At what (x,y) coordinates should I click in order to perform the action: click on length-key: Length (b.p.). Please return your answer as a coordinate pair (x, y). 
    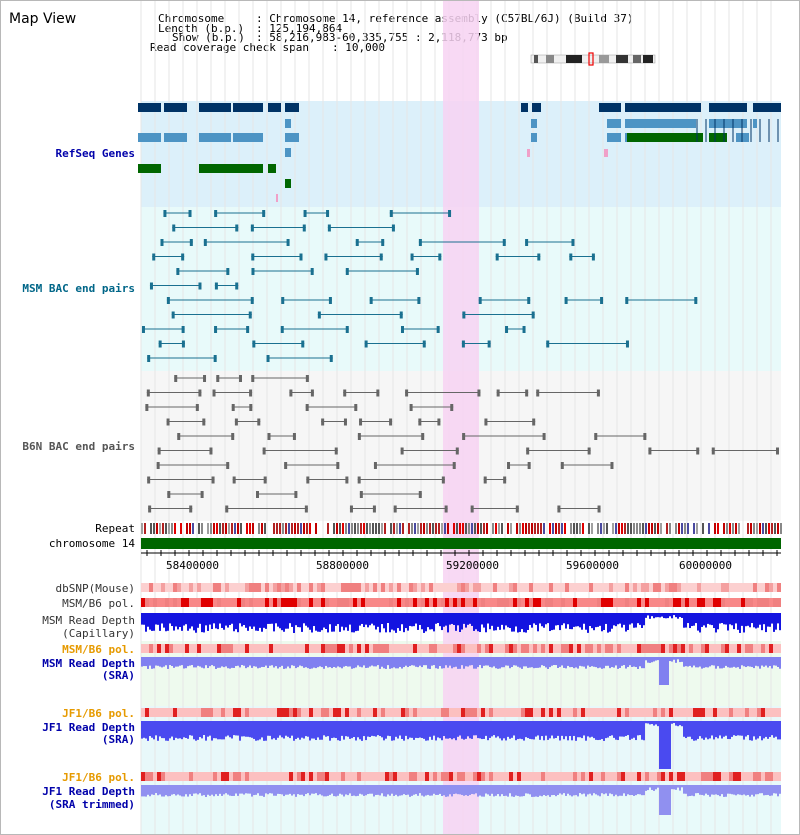
    Looking at the image, I should click on (201, 28).